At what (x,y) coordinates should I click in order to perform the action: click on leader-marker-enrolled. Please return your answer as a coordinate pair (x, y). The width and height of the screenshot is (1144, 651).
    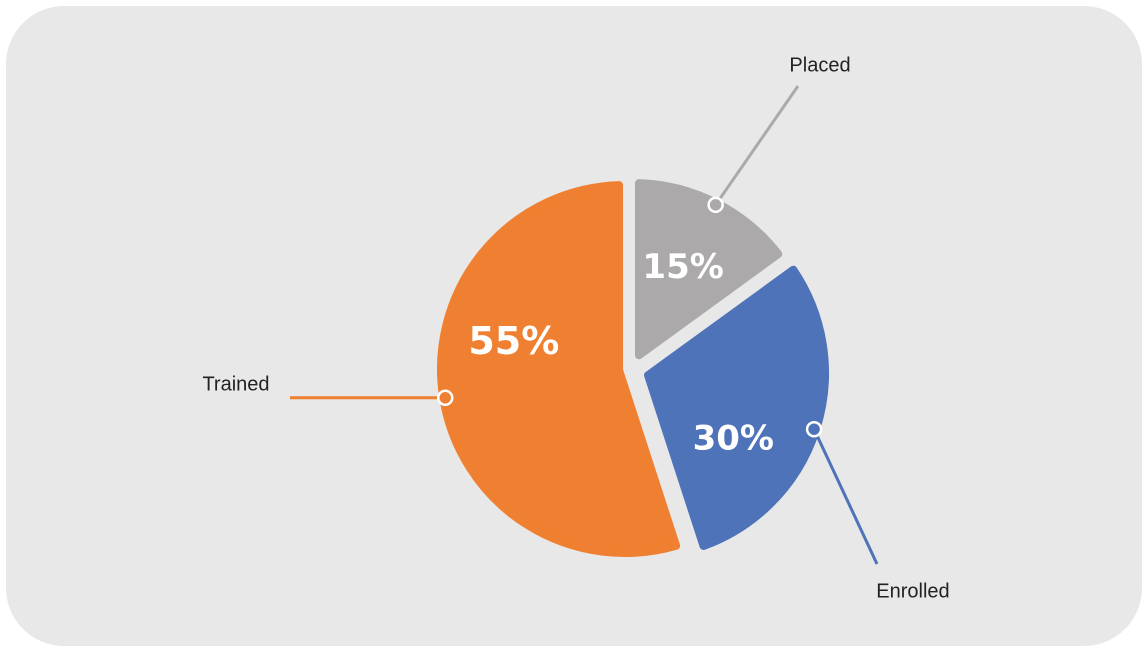
    Looking at the image, I should click on (814, 429).